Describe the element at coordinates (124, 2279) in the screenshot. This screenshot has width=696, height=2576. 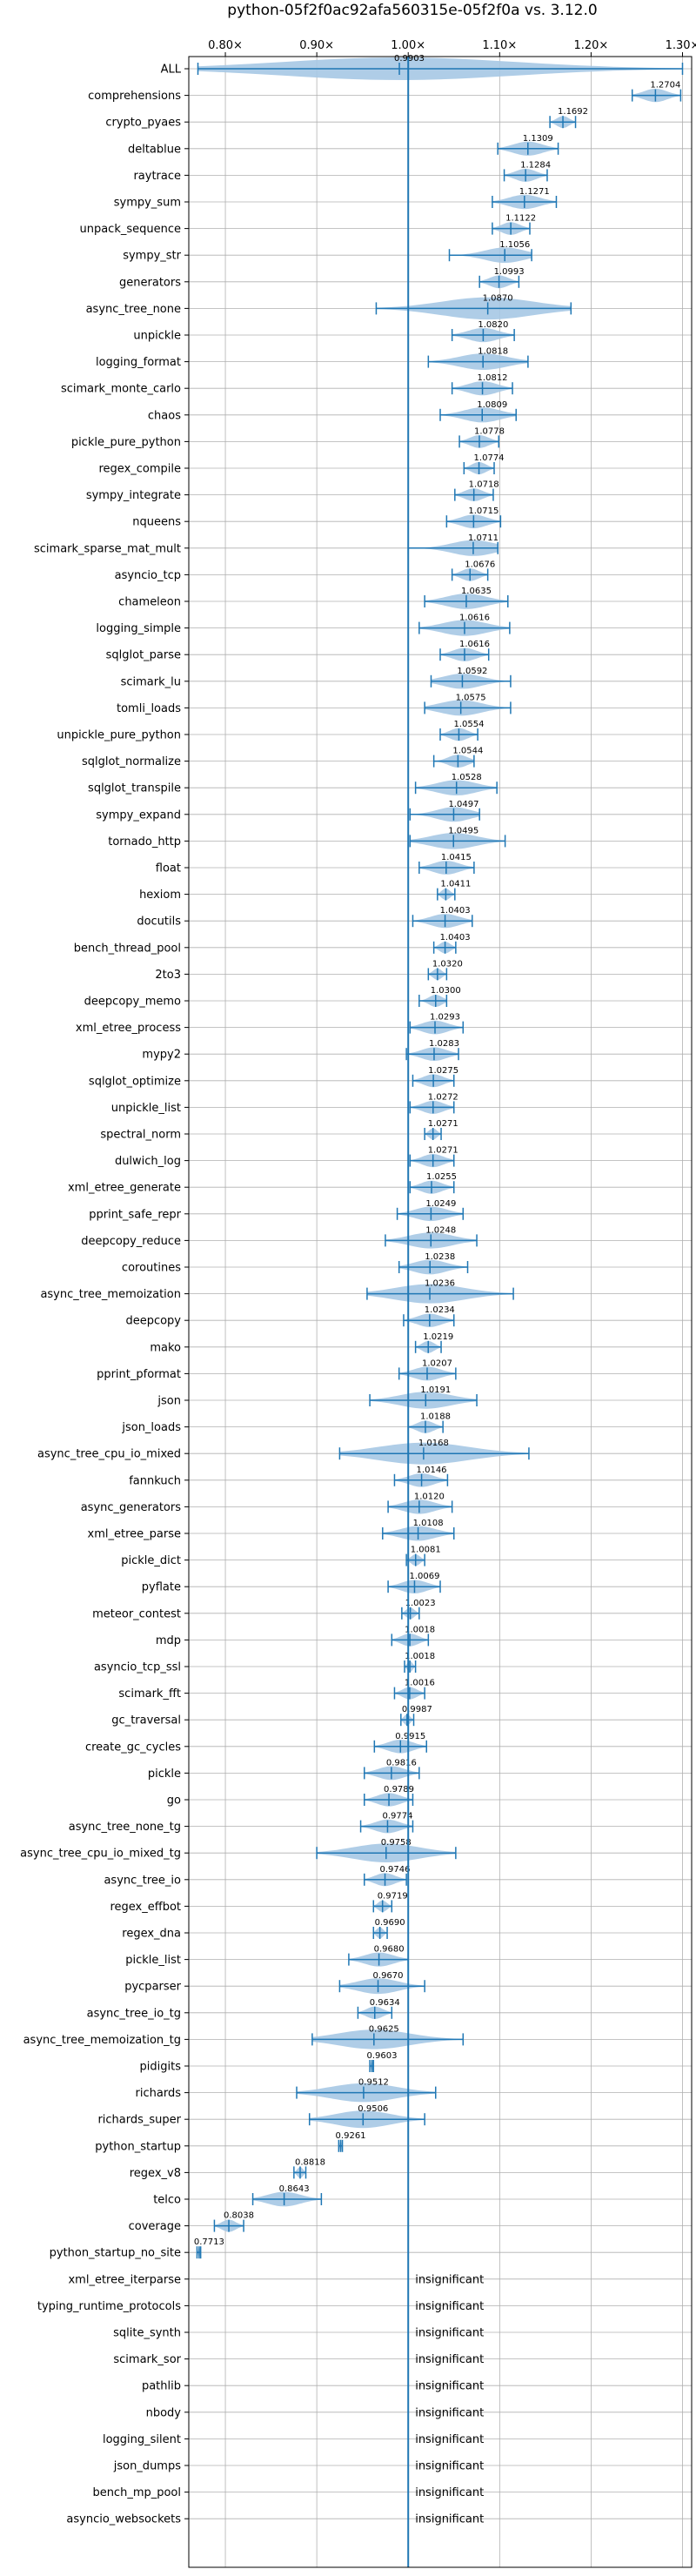
I see `category-label: xml_etree_iterparse` at that location.